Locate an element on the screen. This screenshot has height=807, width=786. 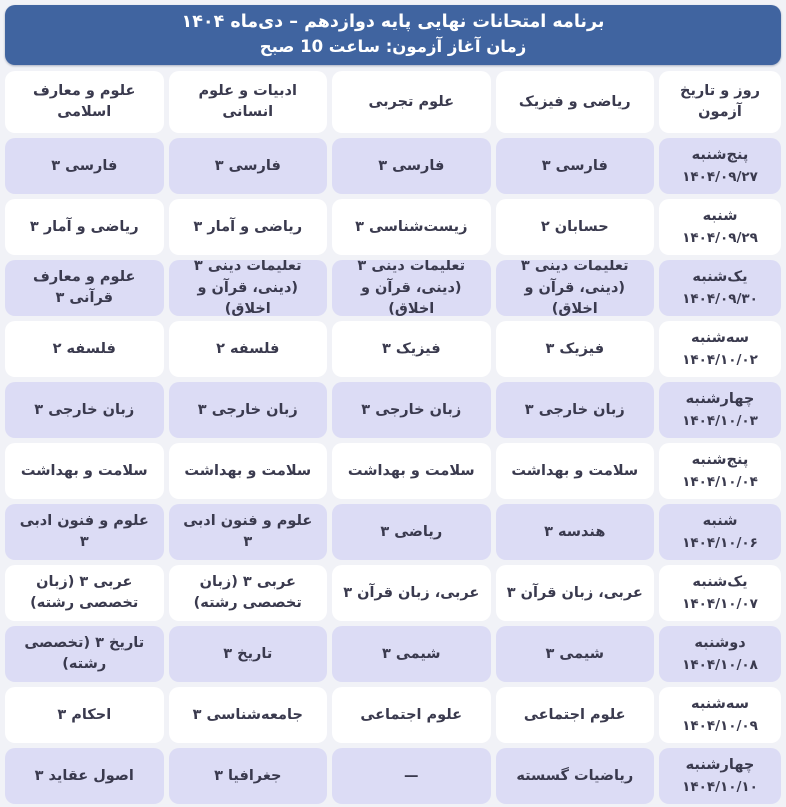
exam-date: ۱۴۰۴/۱۰/۰۴ is located at coordinates (720, 482).